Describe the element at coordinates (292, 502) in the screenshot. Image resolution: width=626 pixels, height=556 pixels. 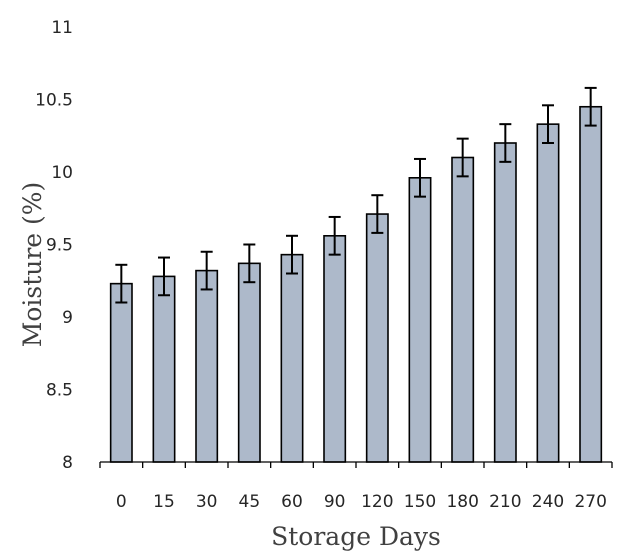
I see `x-tick-label: 60` at that location.